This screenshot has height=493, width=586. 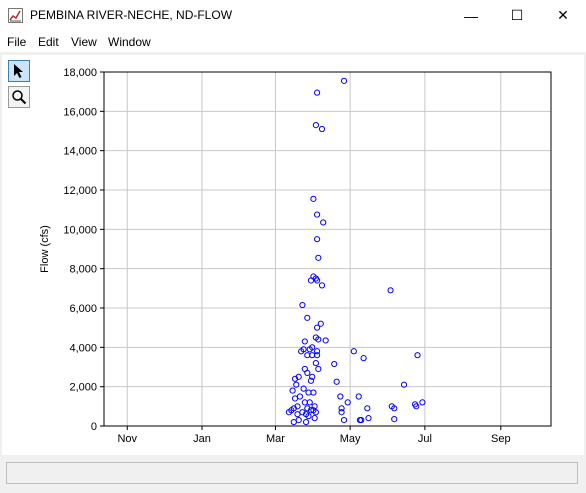 What do you see at coordinates (84, 42) in the screenshot?
I see `menu-view: View` at bounding box center [84, 42].